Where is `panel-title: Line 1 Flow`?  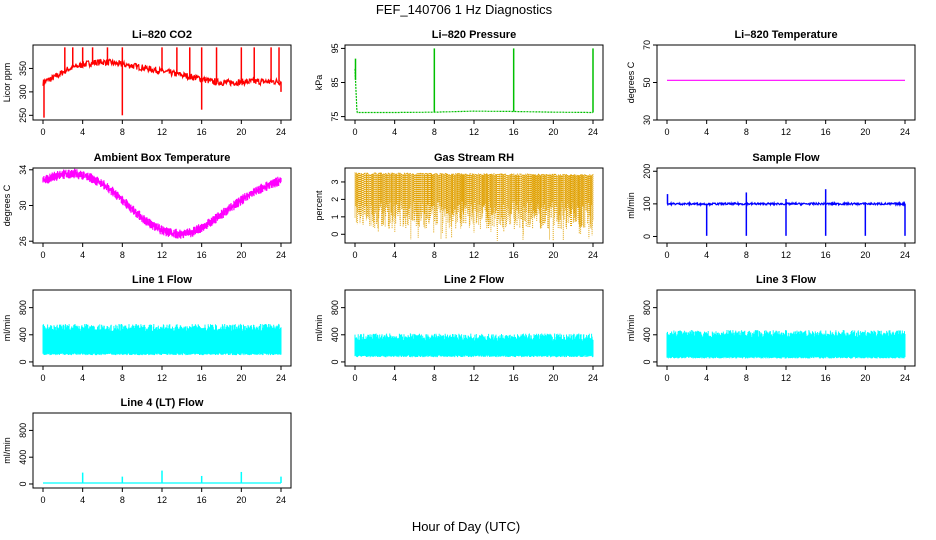 panel-title: Line 1 Flow is located at coordinates (162, 280).